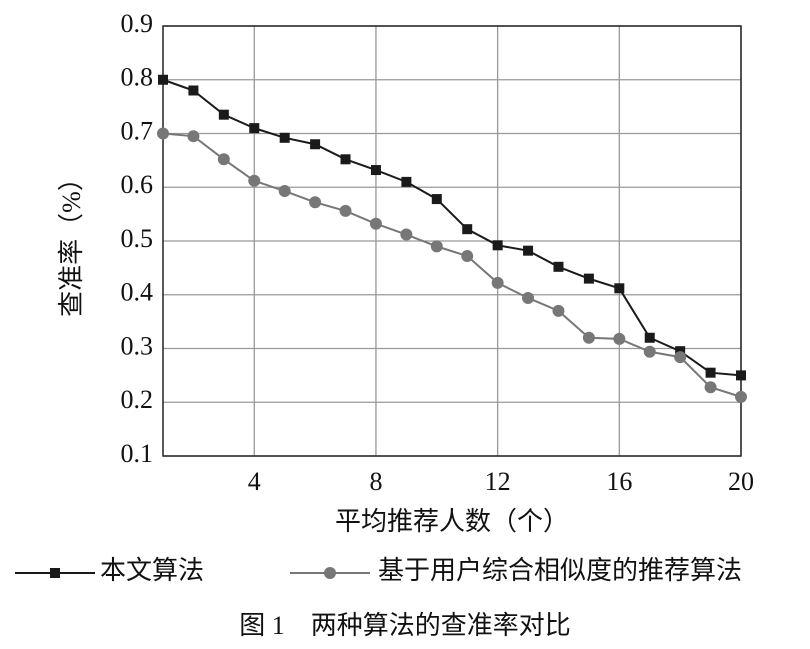  What do you see at coordinates (452, 521) in the screenshot?
I see `x-axis-label: 平均推荐人数（个）` at bounding box center [452, 521].